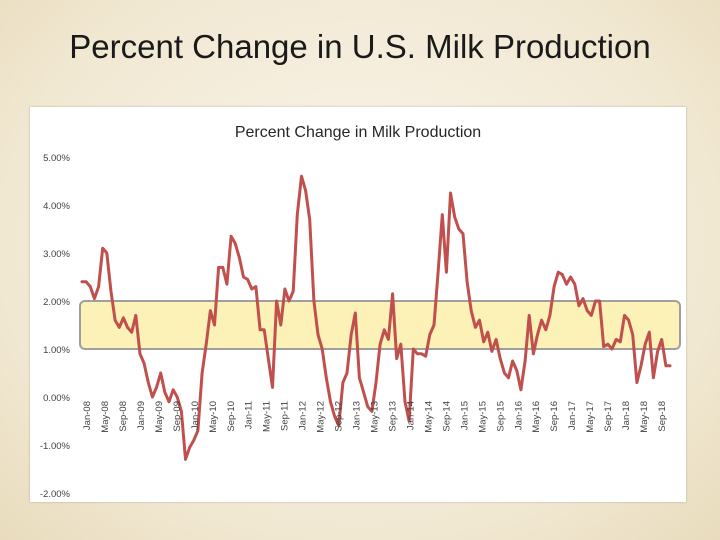  I want to click on x-tick-label: May-08, so click(105, 417).